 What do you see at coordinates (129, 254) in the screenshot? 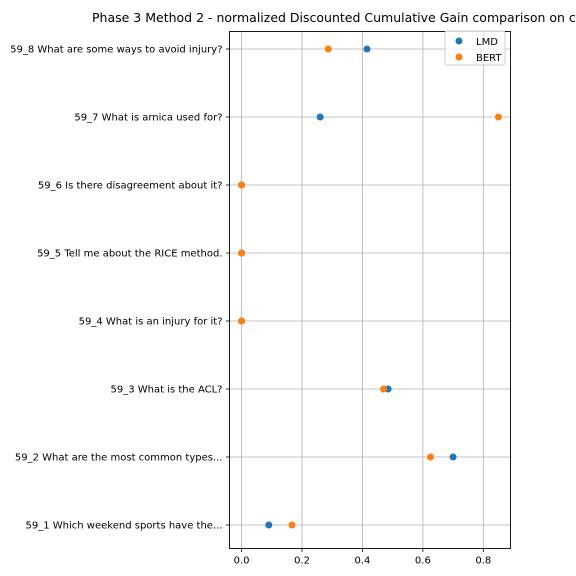
I see `y-tick-label: 59_5 Tell me about the RICE method.` at bounding box center [129, 254].